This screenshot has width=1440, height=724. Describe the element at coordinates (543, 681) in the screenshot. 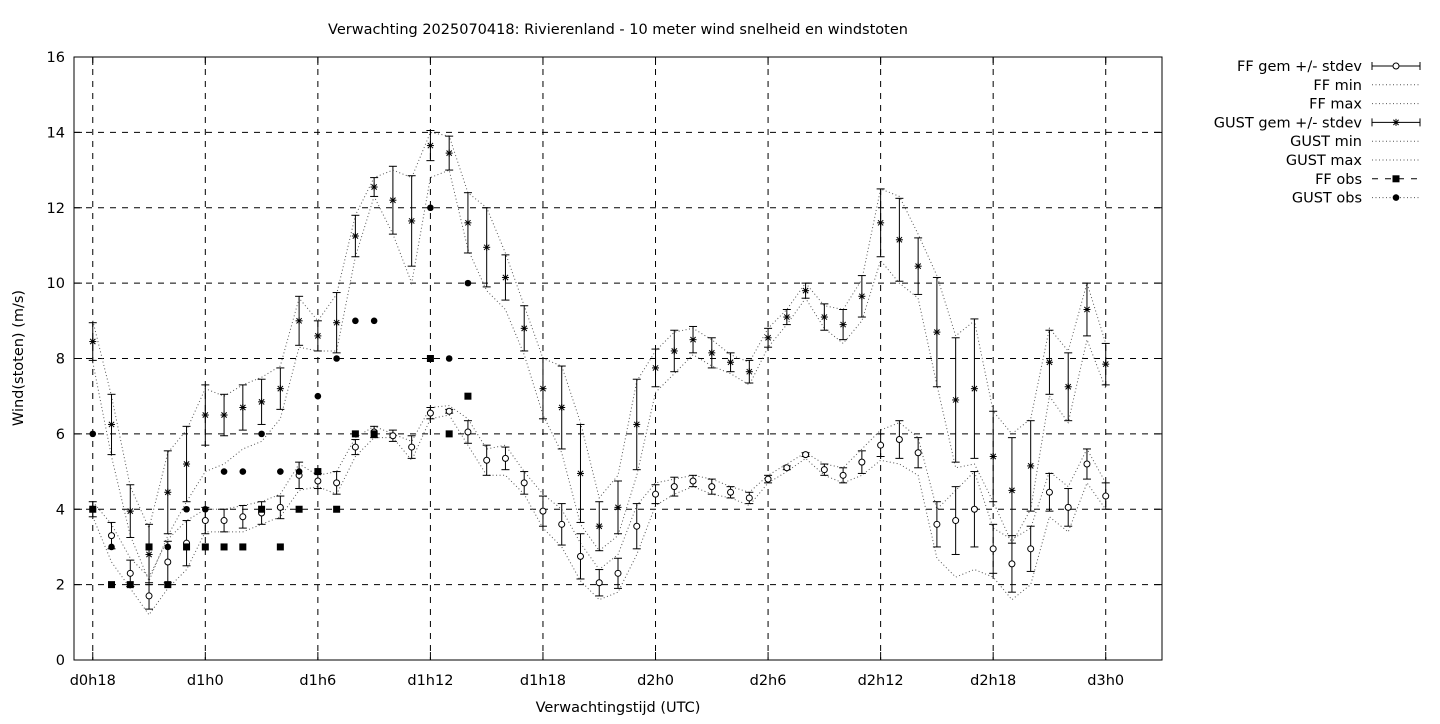

I see `x-tick-label: d1h18` at that location.